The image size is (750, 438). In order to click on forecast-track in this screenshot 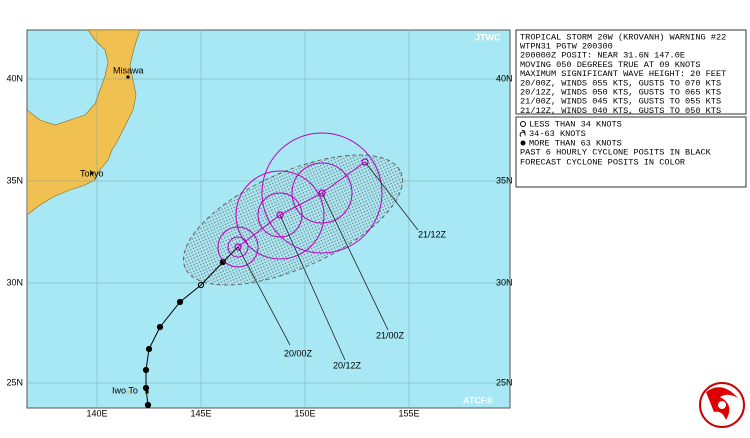, I will do `click(301, 204)`.